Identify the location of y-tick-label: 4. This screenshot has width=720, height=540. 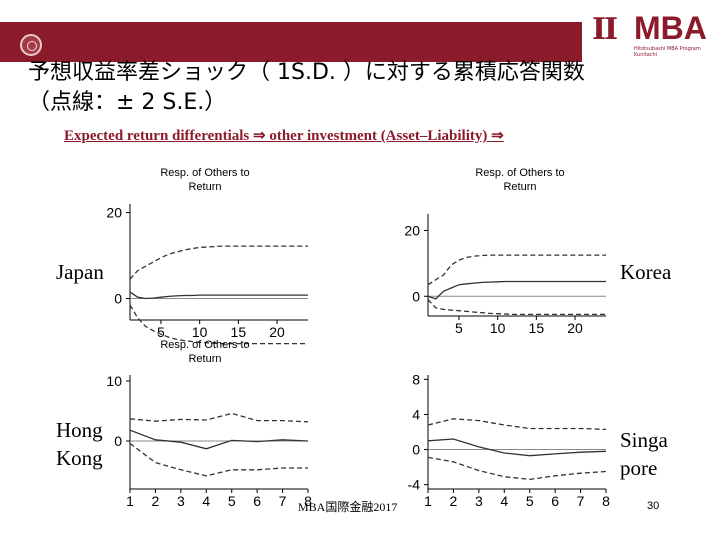
(416, 414).